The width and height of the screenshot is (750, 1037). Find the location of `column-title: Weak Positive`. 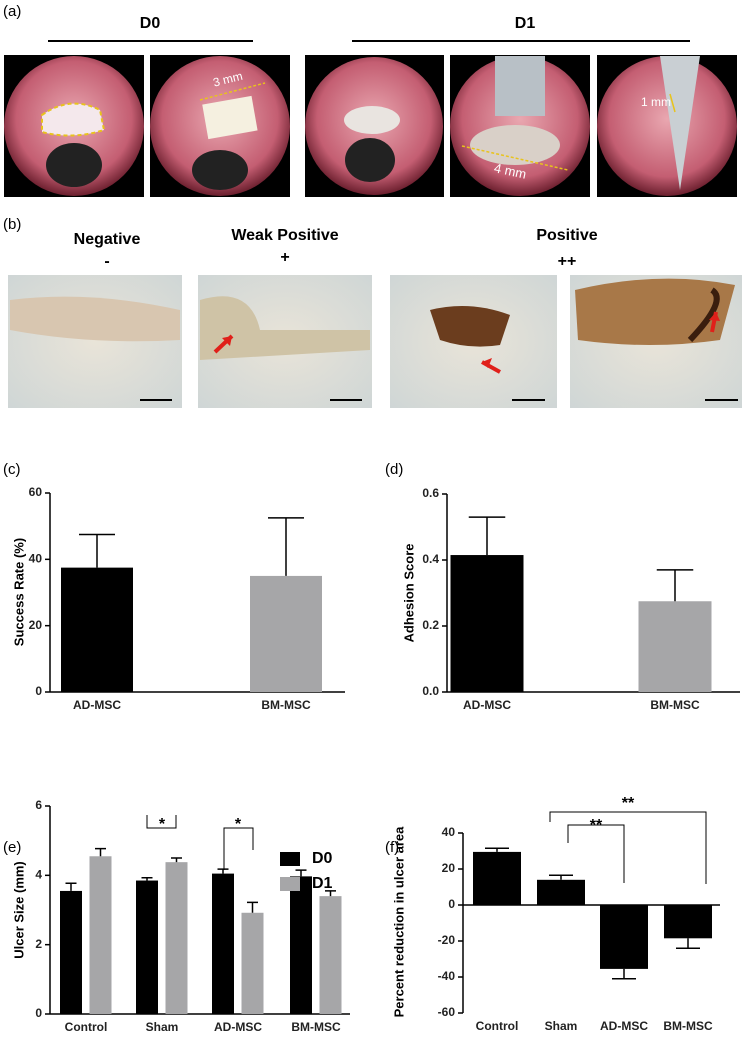

column-title: Weak Positive is located at coordinates (284, 235).